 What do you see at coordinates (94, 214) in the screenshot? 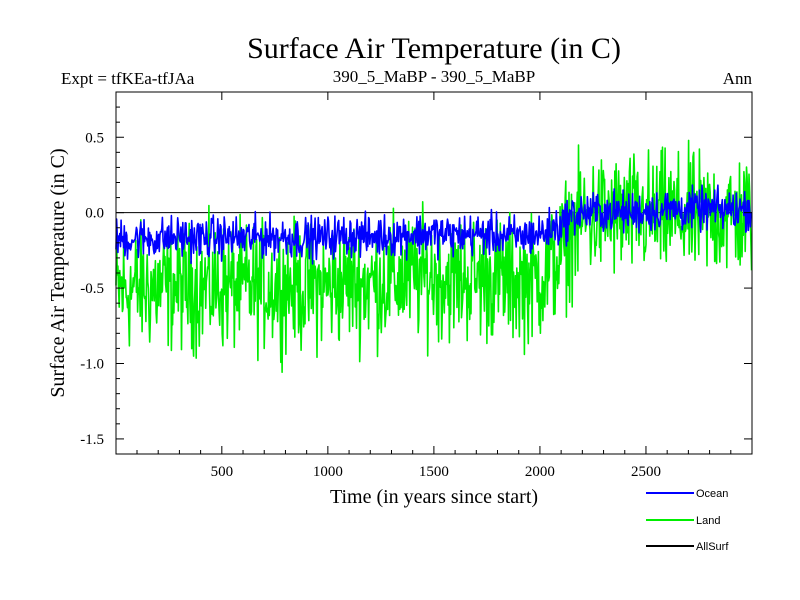
I see `y-tick-label: 0.0` at bounding box center [94, 214].